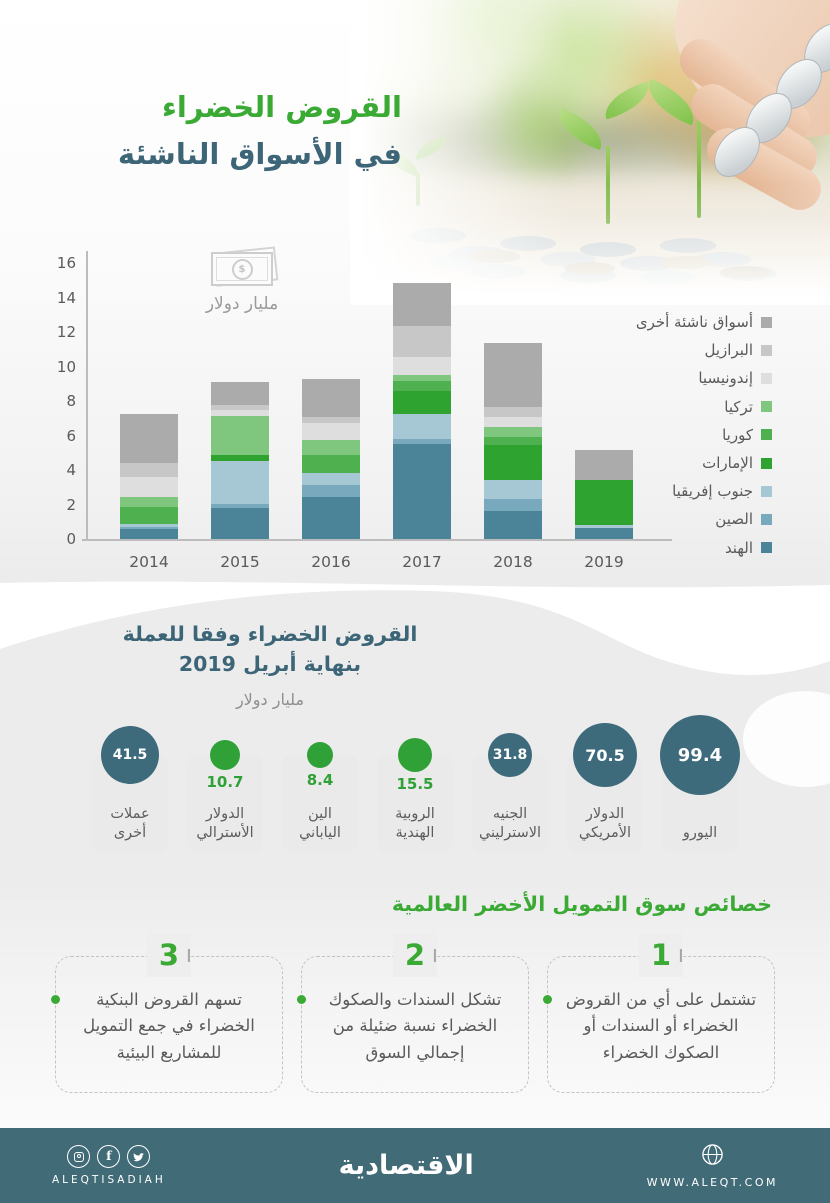 The image size is (830, 1203). I want to click on currency-card: 8.4 الين الياباني, so click(320, 797).